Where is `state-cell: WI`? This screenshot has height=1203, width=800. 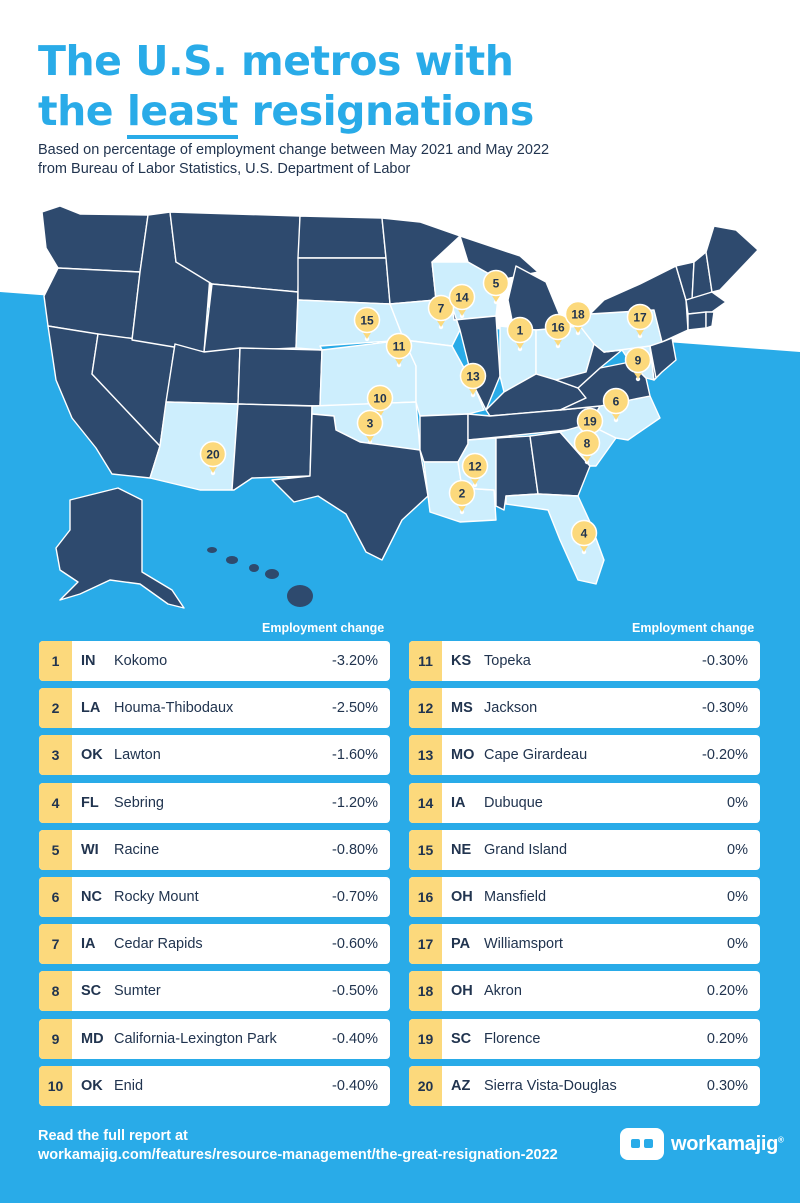
state-cell: WI is located at coordinates (90, 849).